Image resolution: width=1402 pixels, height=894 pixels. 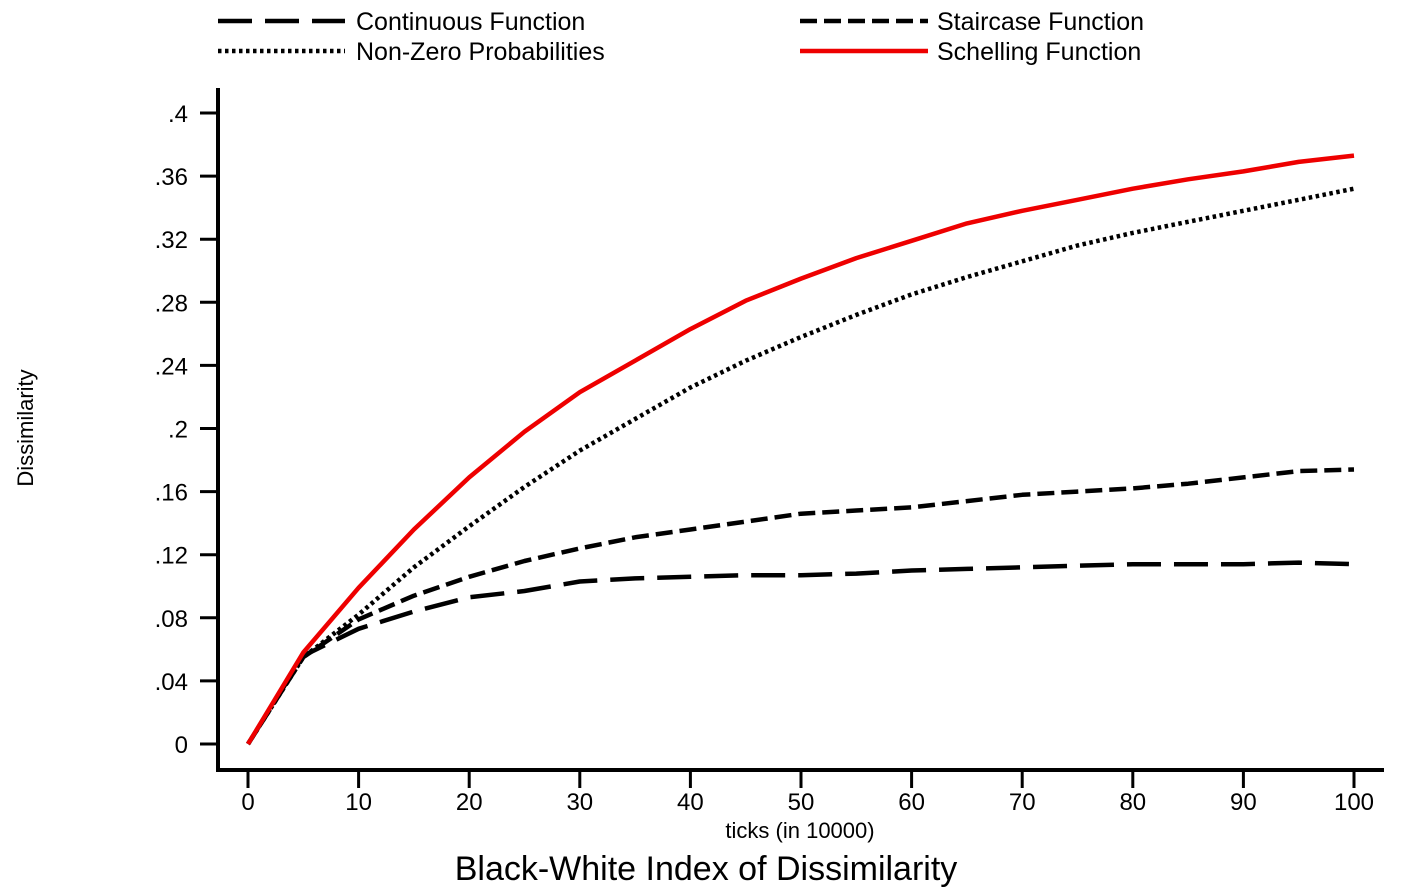 What do you see at coordinates (480, 52) in the screenshot?
I see `legend-label: Non-Zero Probabilities` at bounding box center [480, 52].